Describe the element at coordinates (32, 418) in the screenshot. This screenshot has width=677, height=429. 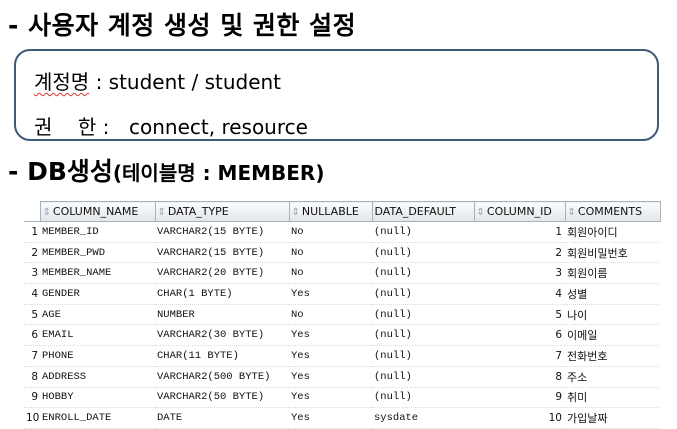
I see `row-number: 10` at that location.